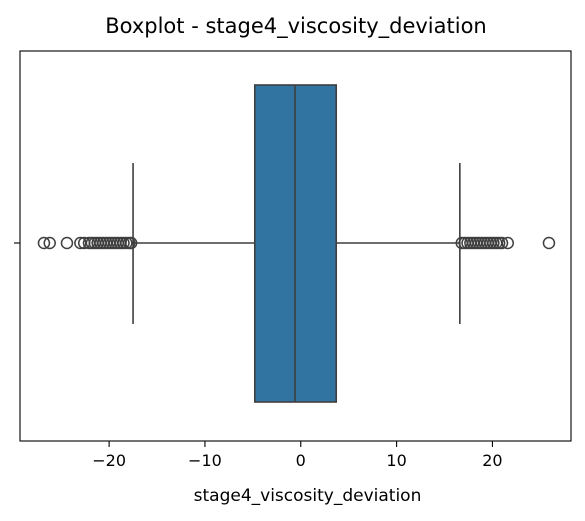 Image resolution: width=585 pixels, height=521 pixels. I want to click on x-tick-label: −20, so click(109, 460).